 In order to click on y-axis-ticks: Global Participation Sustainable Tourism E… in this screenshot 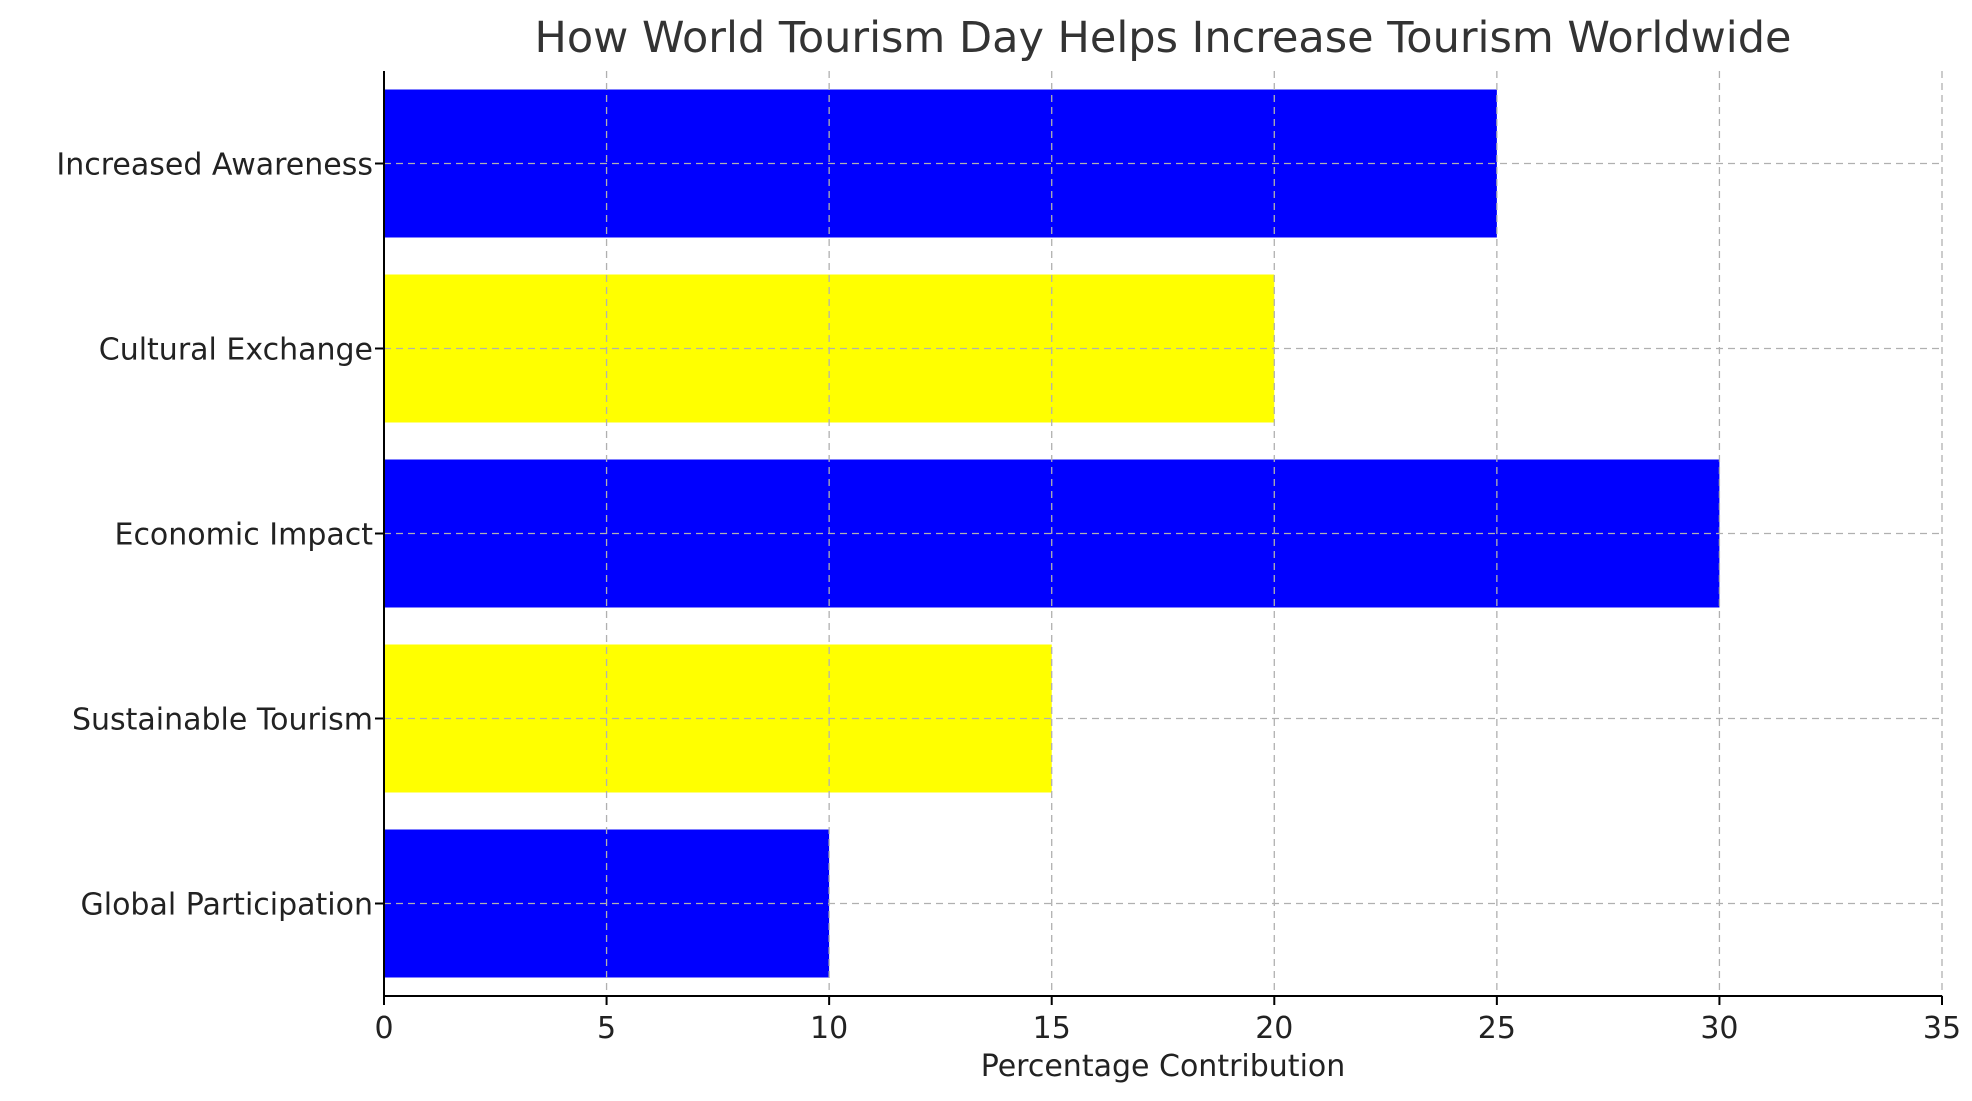, I will do `click(220, 535)`.